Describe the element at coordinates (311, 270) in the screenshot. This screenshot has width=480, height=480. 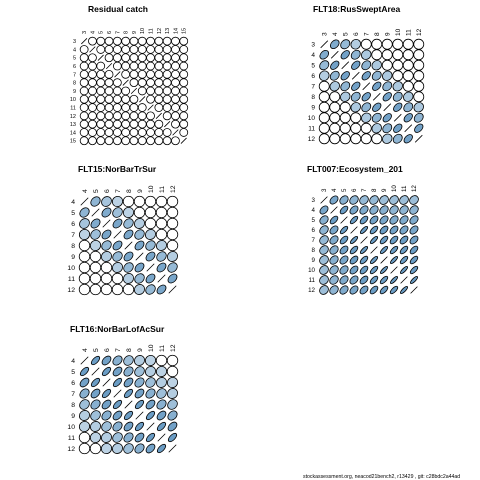
I see `row-label: 10` at that location.